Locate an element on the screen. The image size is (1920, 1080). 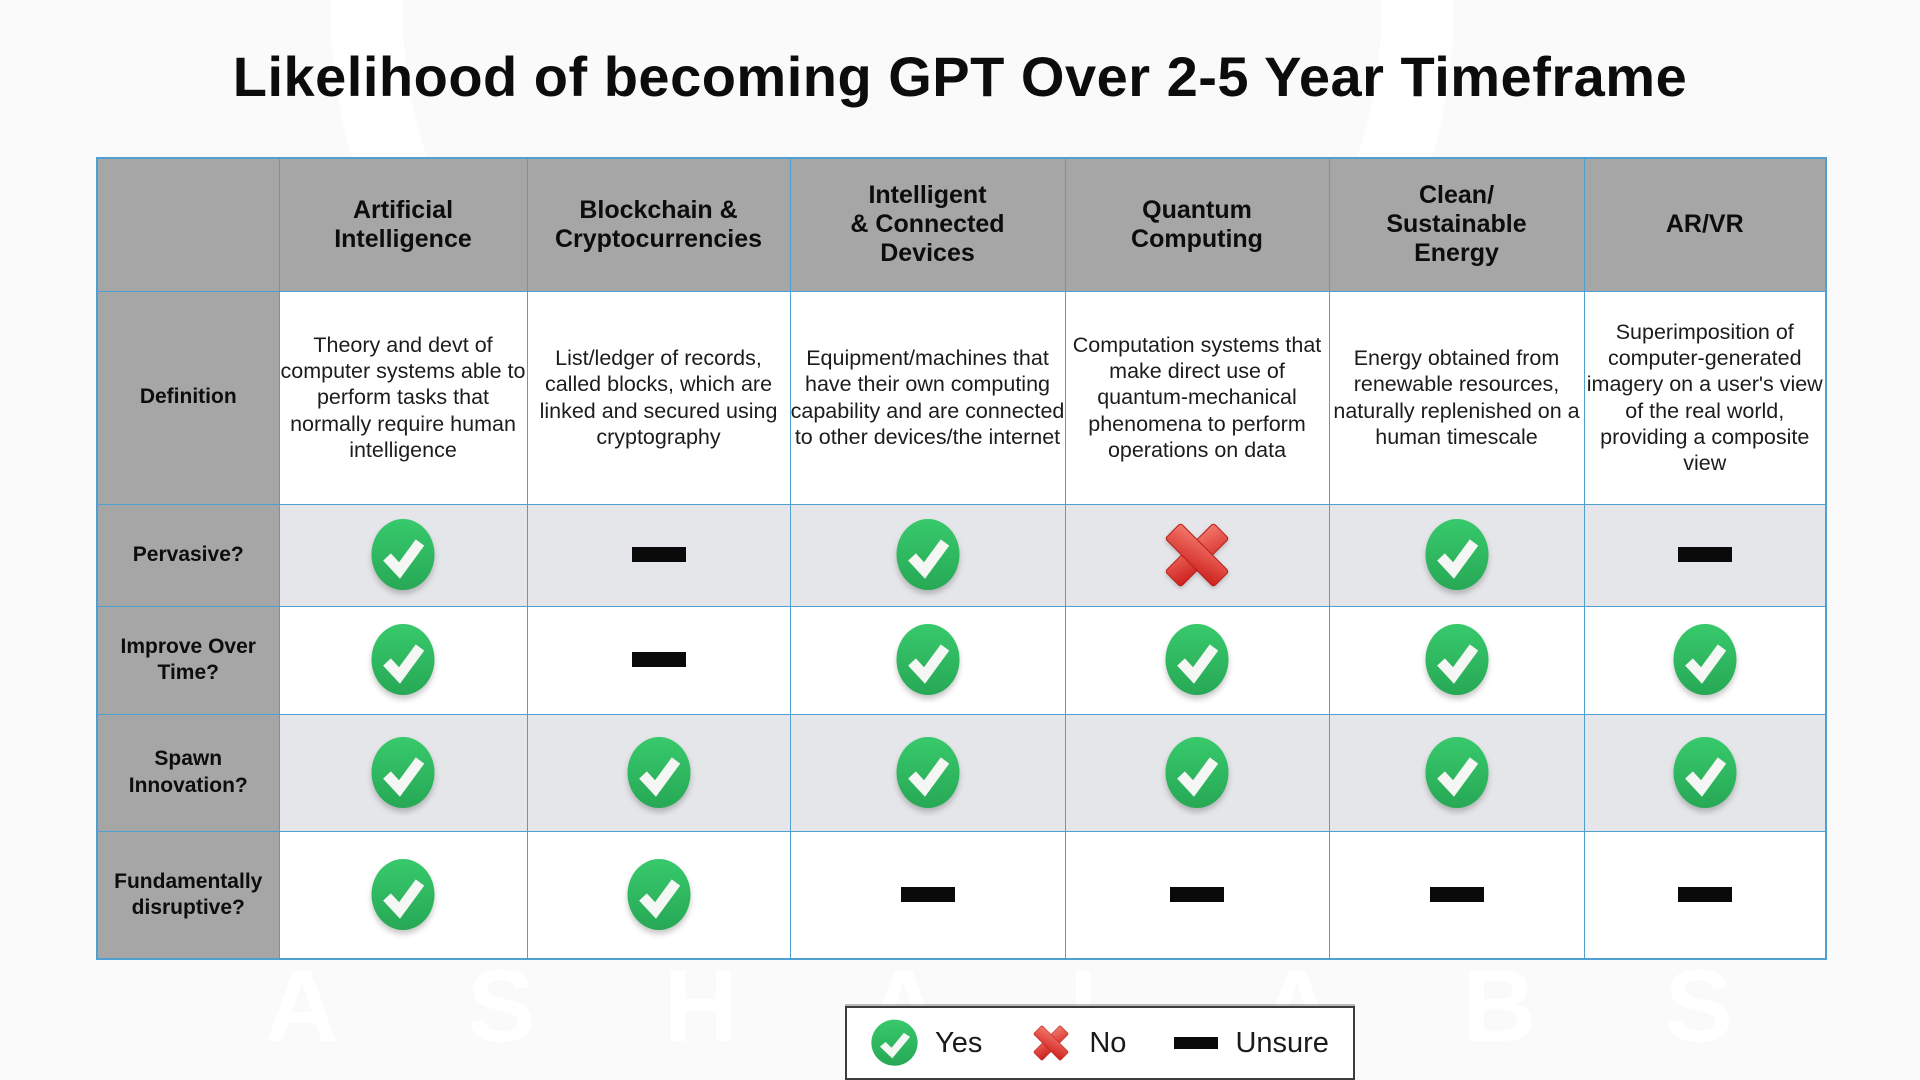
status-disruptive-arvr is located at coordinates (1705, 895).